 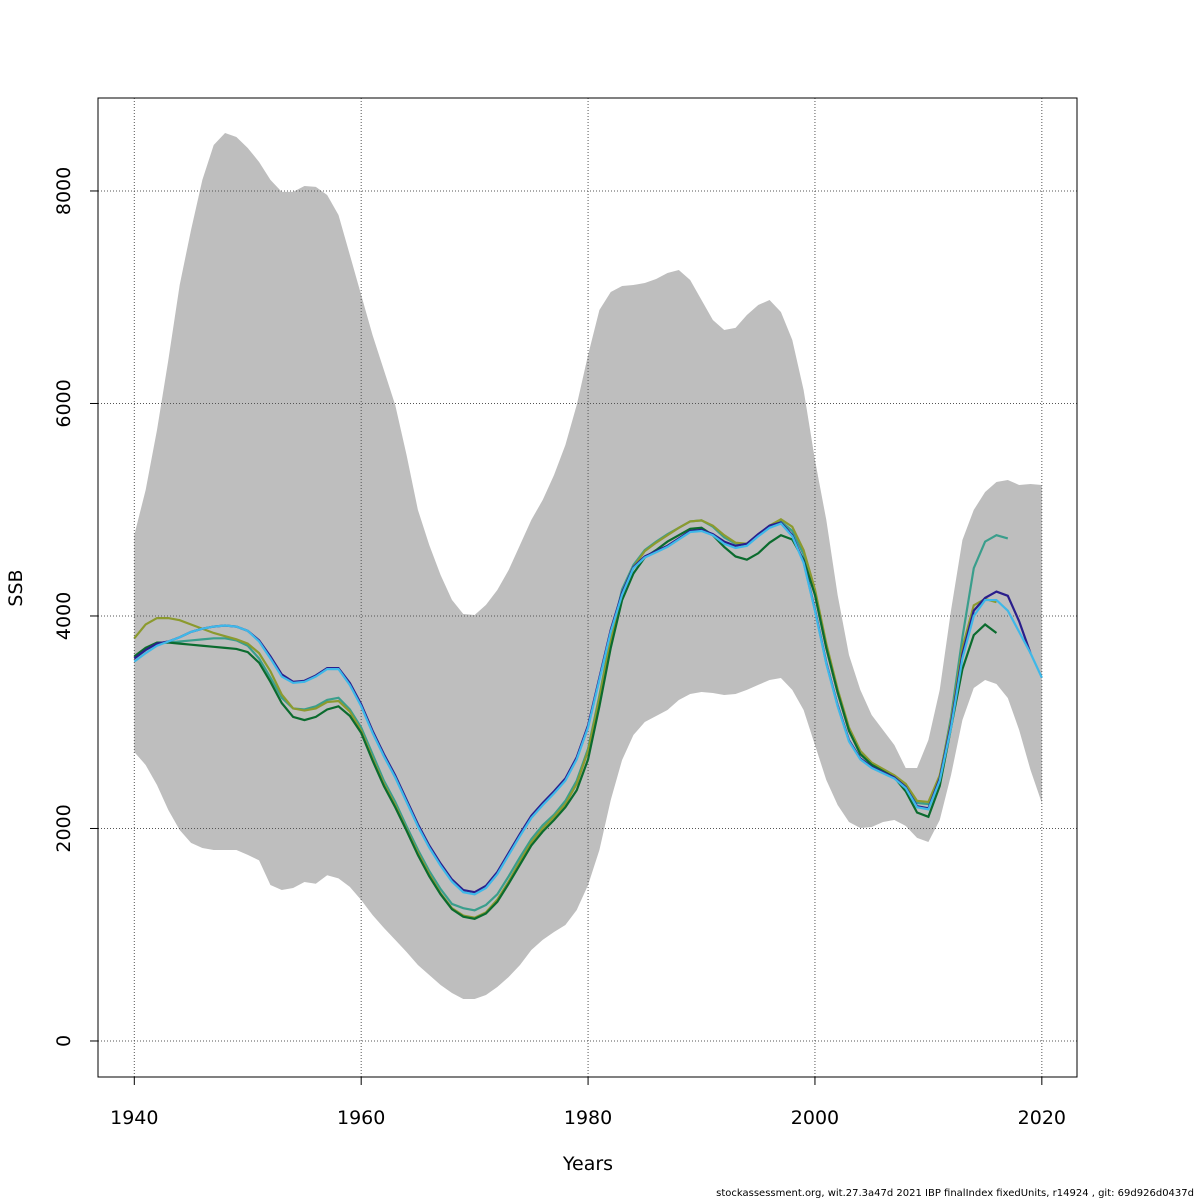 What do you see at coordinates (134, 1118) in the screenshot?
I see `x-tick-label: 1940` at bounding box center [134, 1118].